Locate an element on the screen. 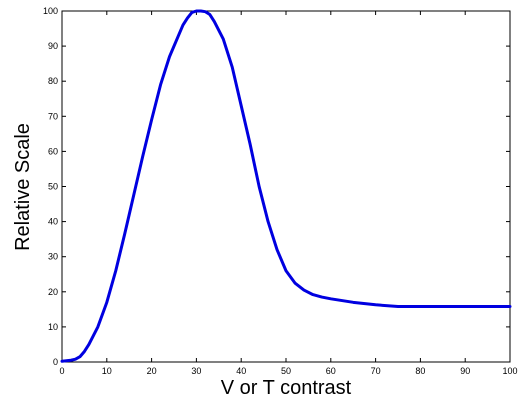  x-tick-label: 70 is located at coordinates (376, 371).